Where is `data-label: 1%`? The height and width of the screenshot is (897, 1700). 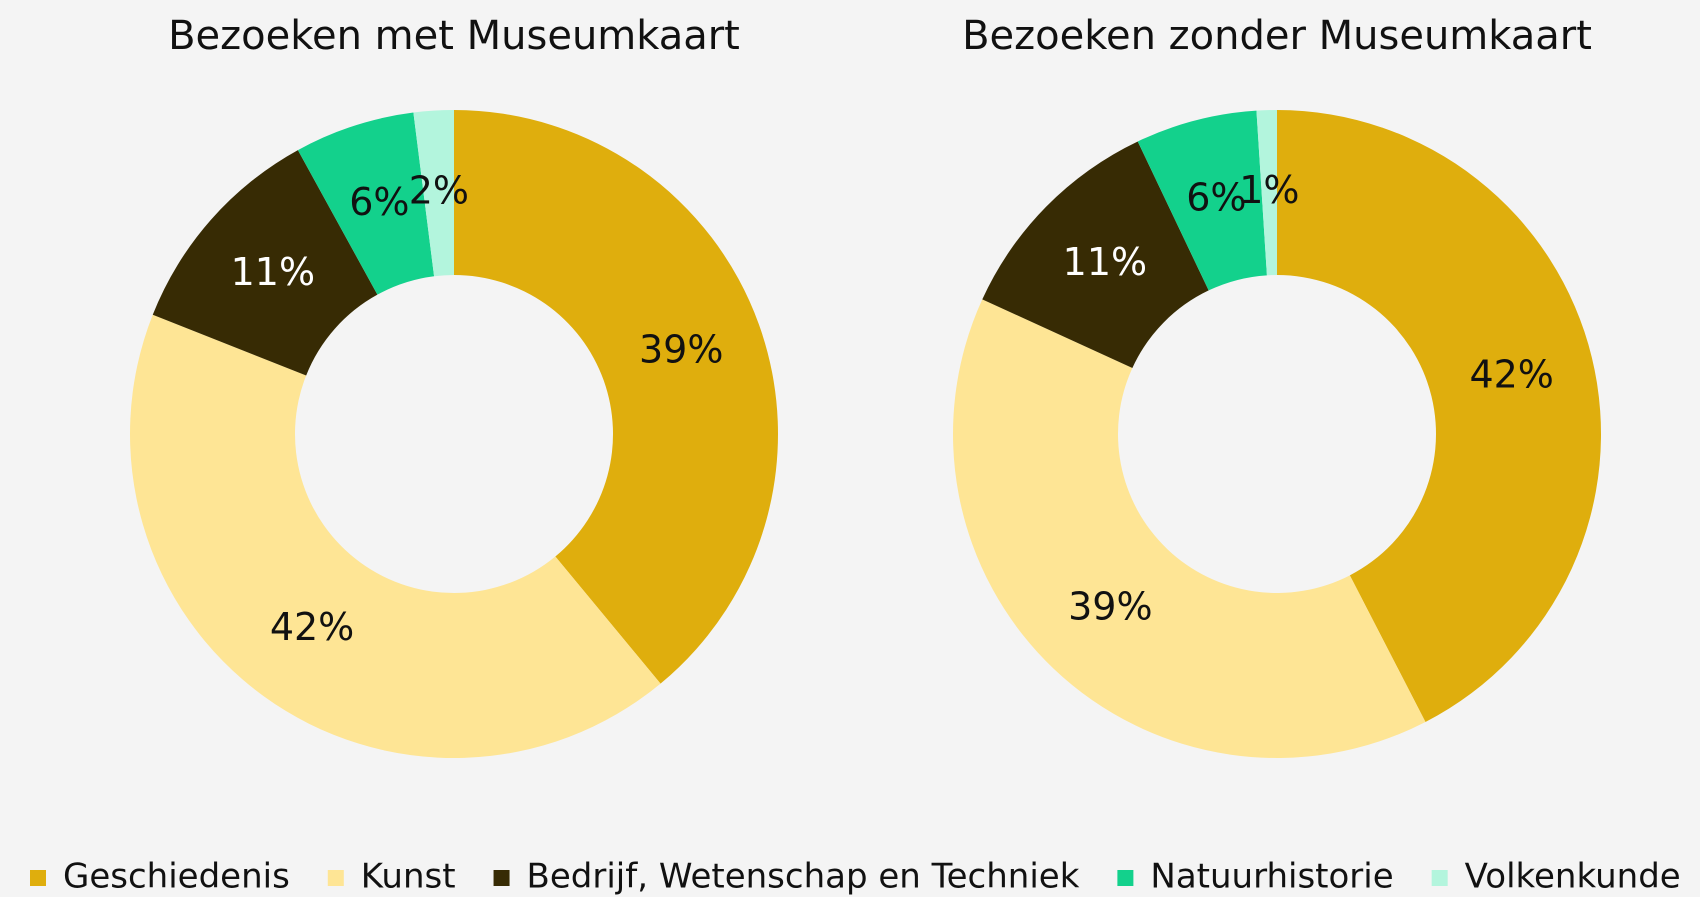 data-label: 1% is located at coordinates (1269, 190).